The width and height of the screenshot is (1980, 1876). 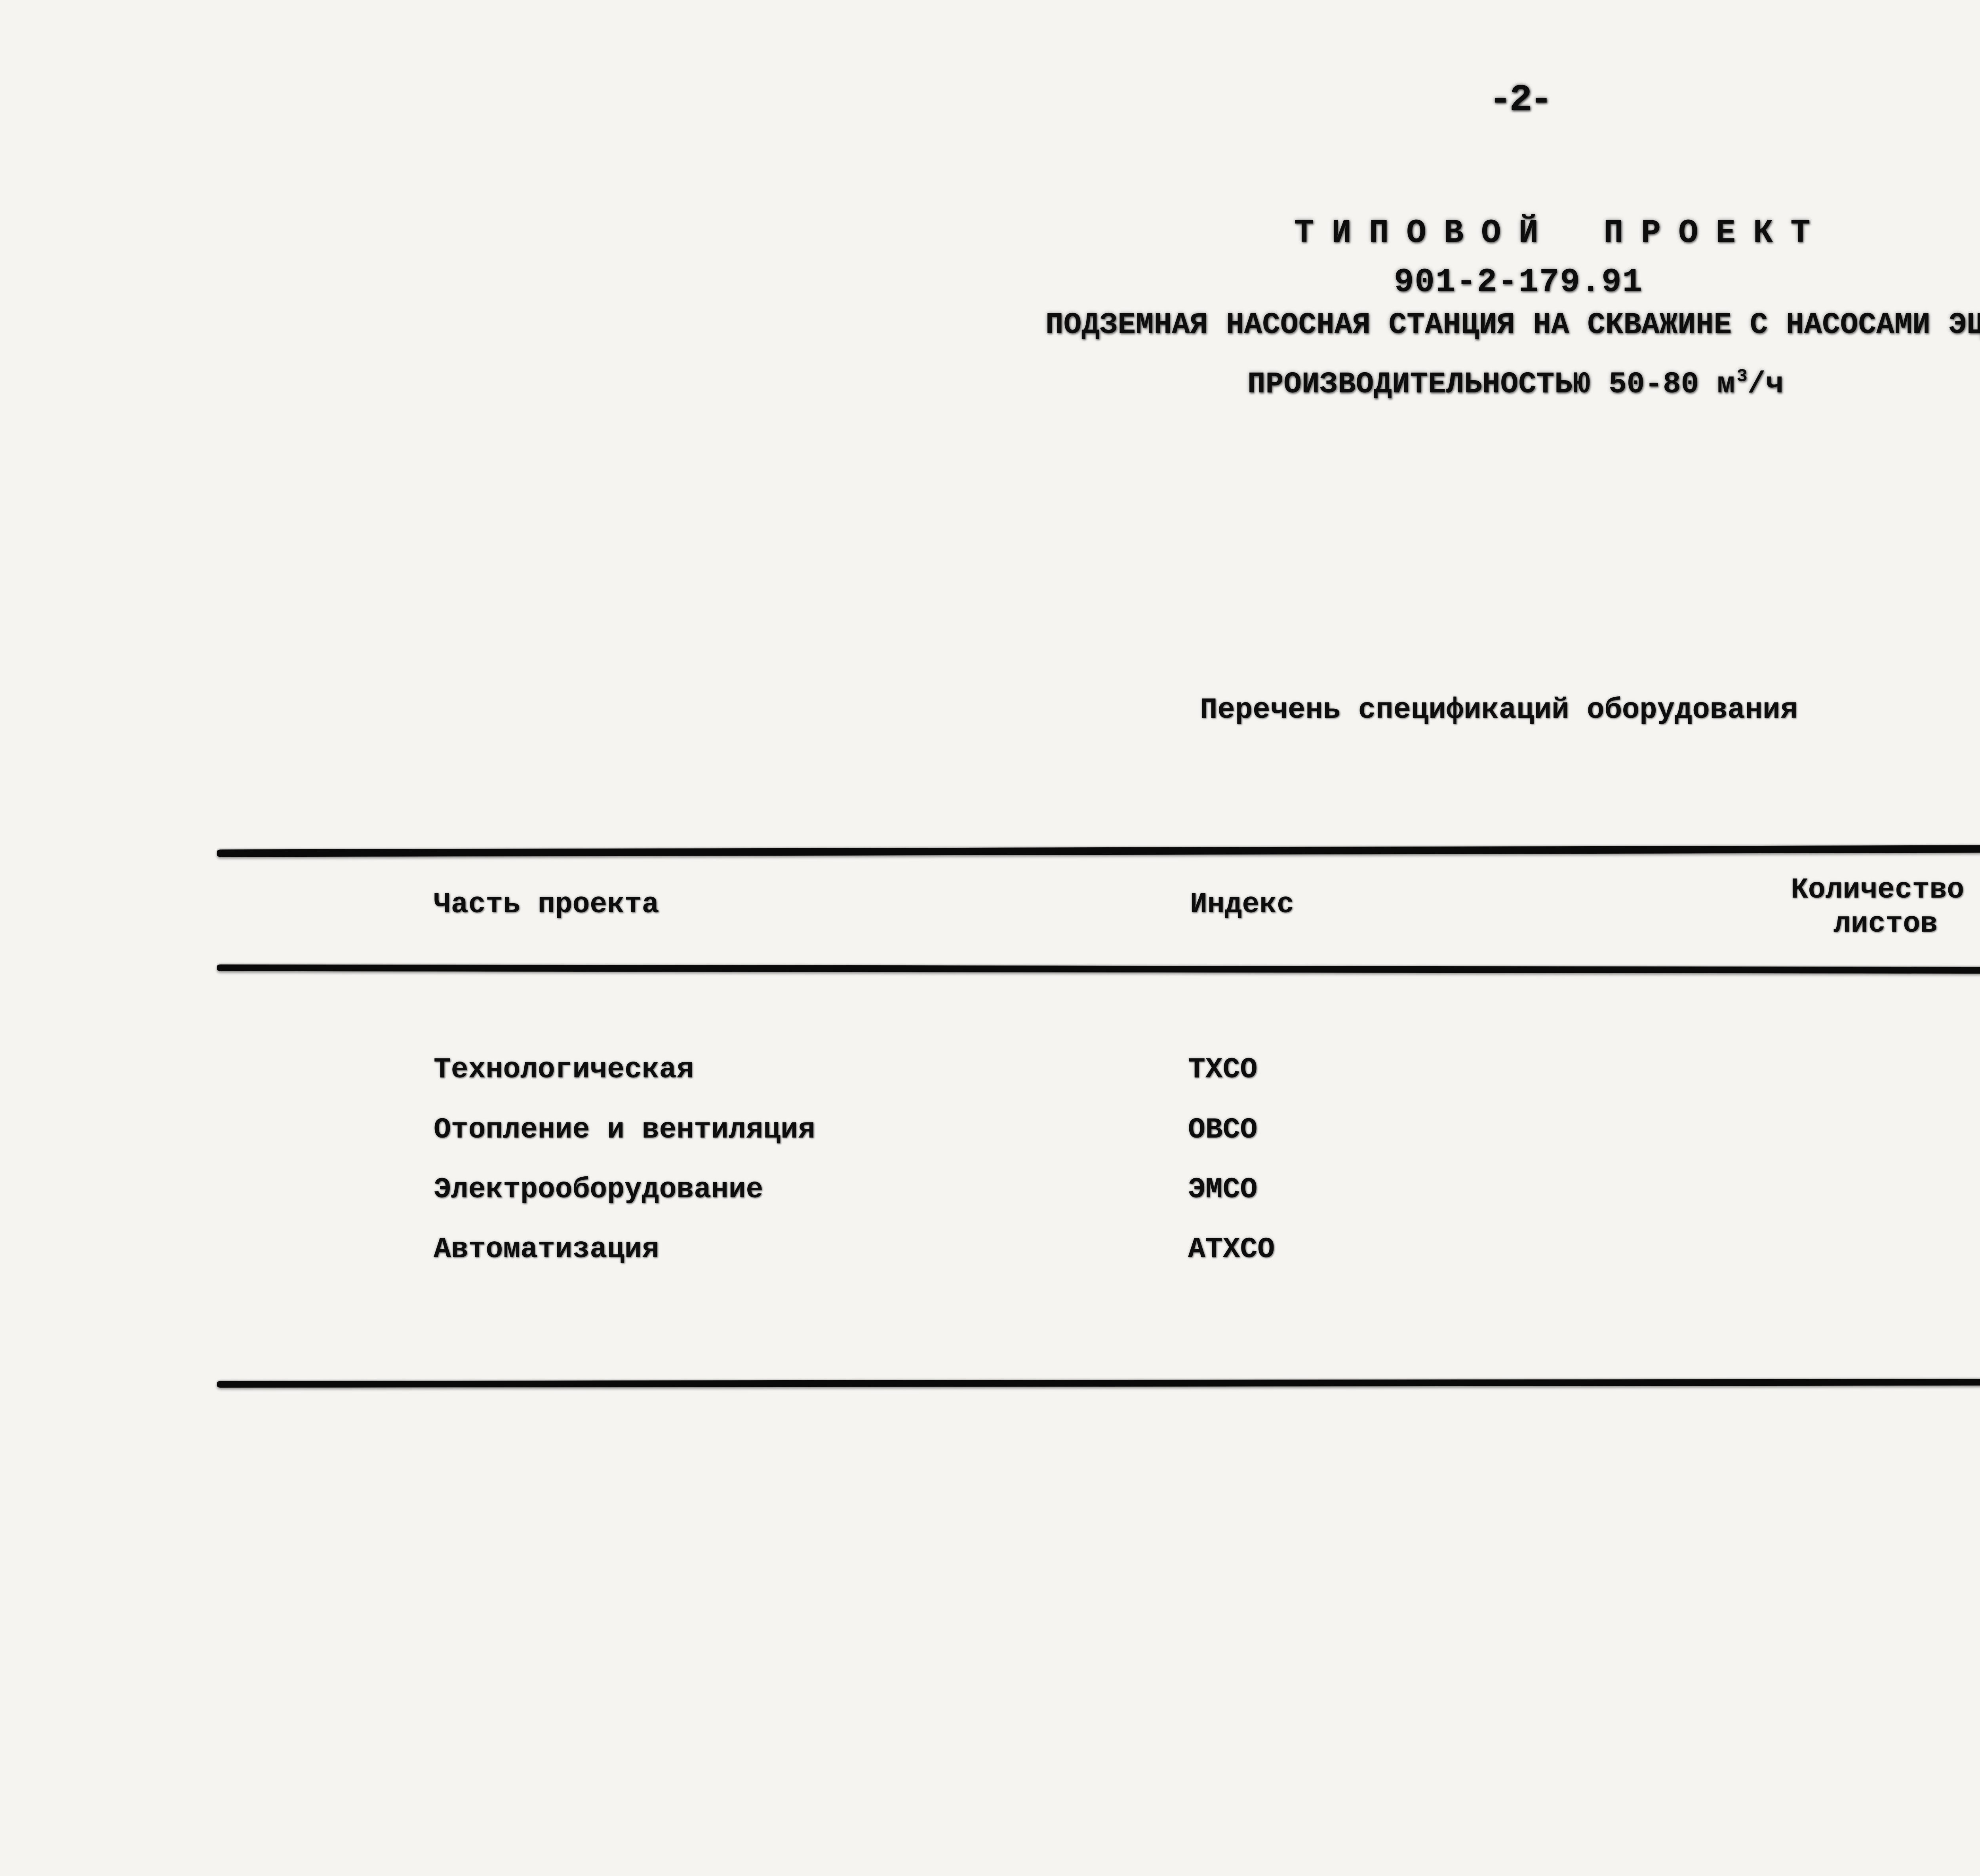 What do you see at coordinates (1765, 384) in the screenshot?
I see `subtitle-line-2-unit: /ч` at bounding box center [1765, 384].